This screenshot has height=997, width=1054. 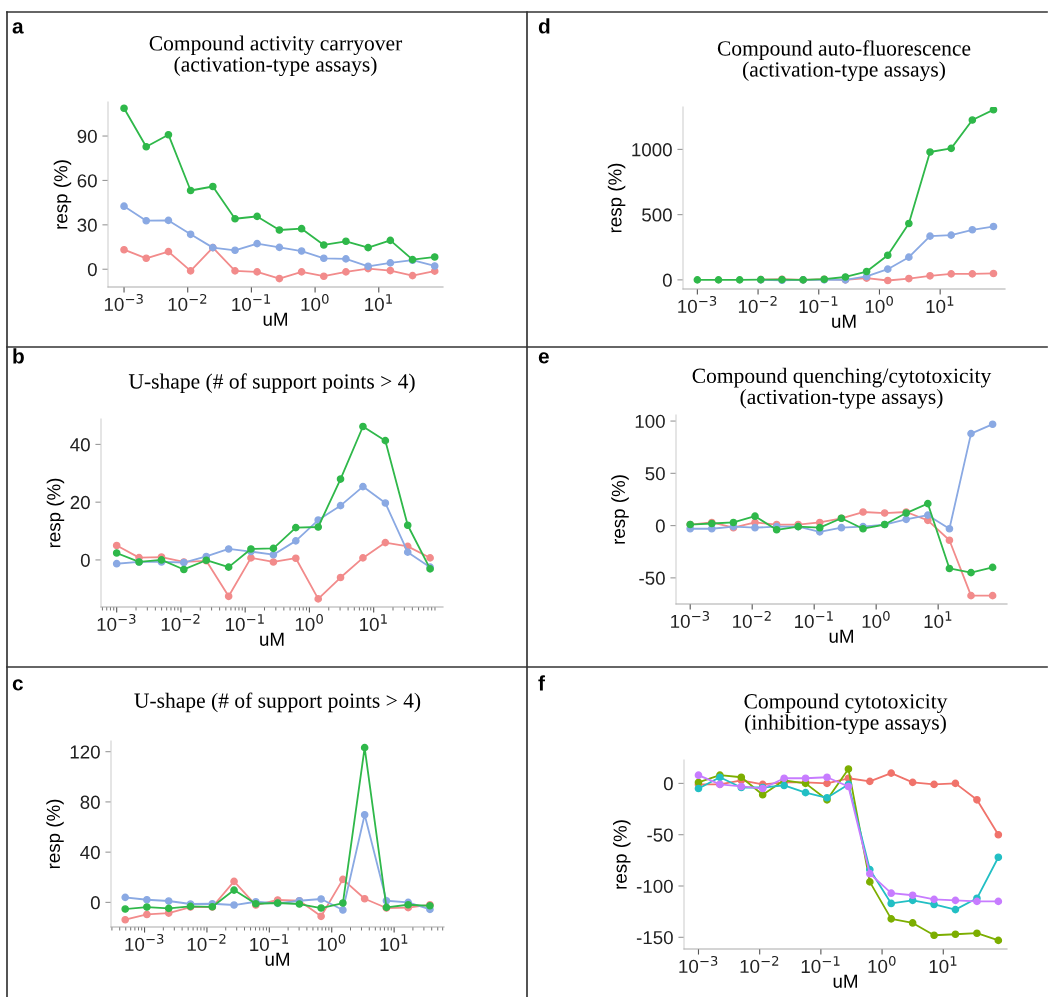 I want to click on y-tick-label: 100, so click(x=650, y=421).